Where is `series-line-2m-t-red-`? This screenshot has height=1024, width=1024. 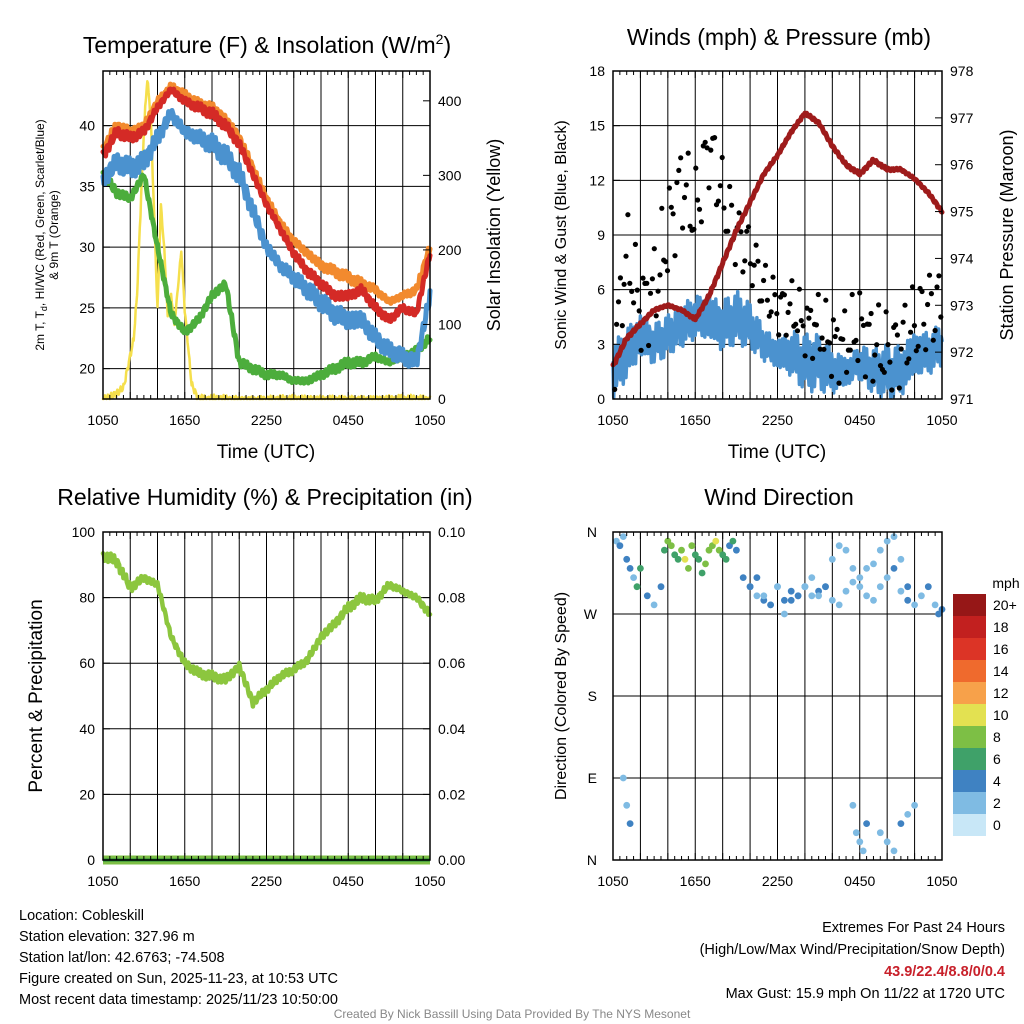 series-line-2m-t-red- is located at coordinates (266, 205).